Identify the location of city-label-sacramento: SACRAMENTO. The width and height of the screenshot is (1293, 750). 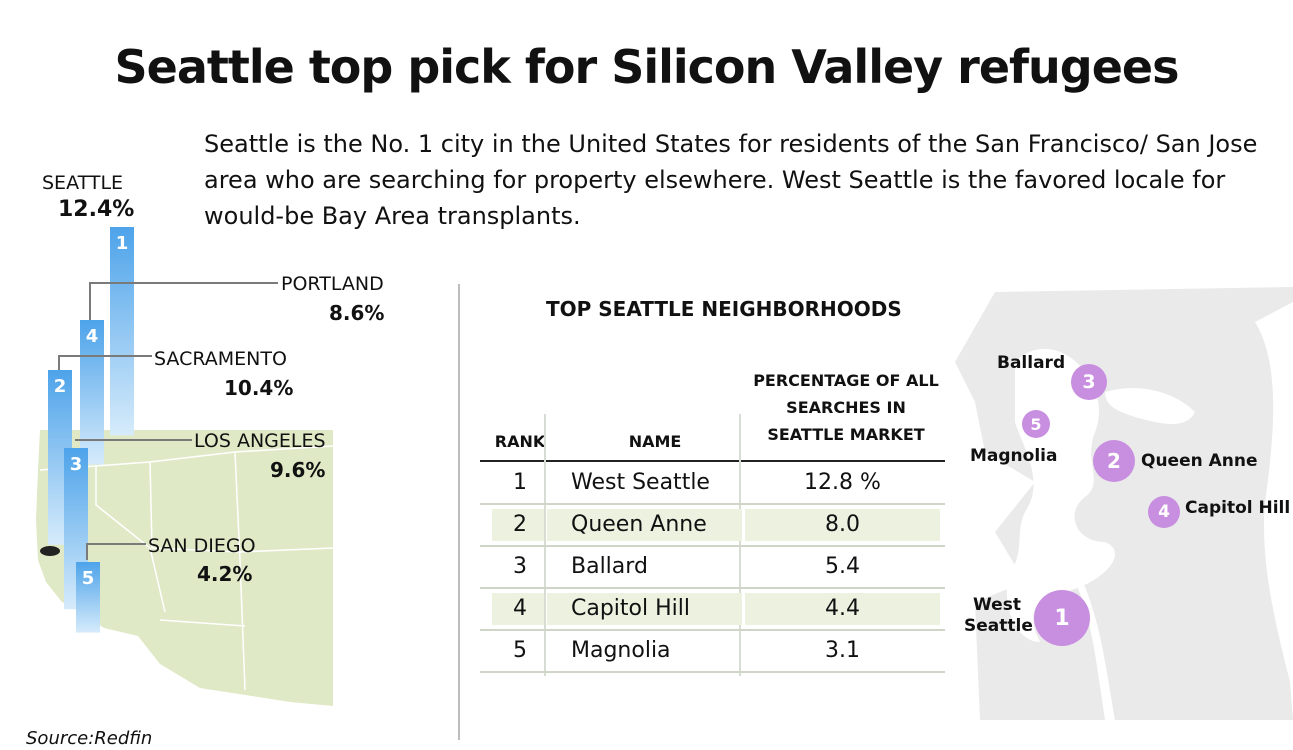
(220, 359).